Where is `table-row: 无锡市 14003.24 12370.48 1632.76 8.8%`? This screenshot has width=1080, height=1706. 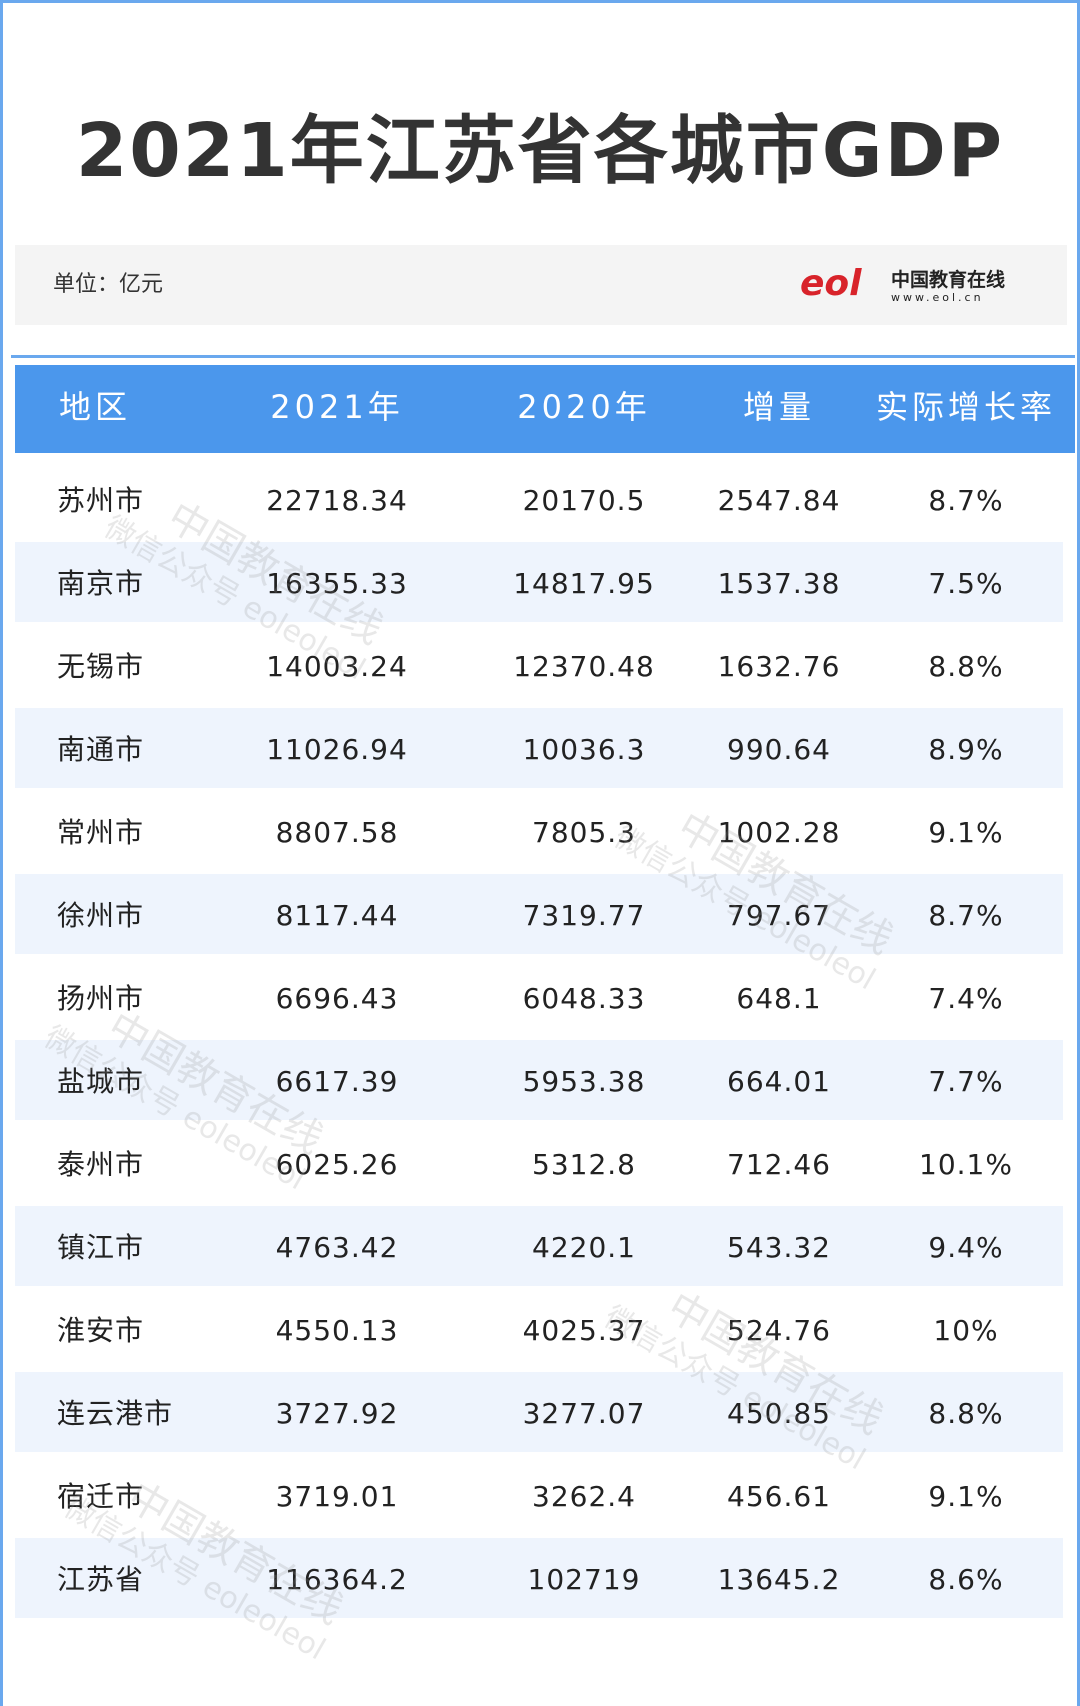 table-row: 无锡市 14003.24 12370.48 1632.76 8.8% is located at coordinates (539, 665).